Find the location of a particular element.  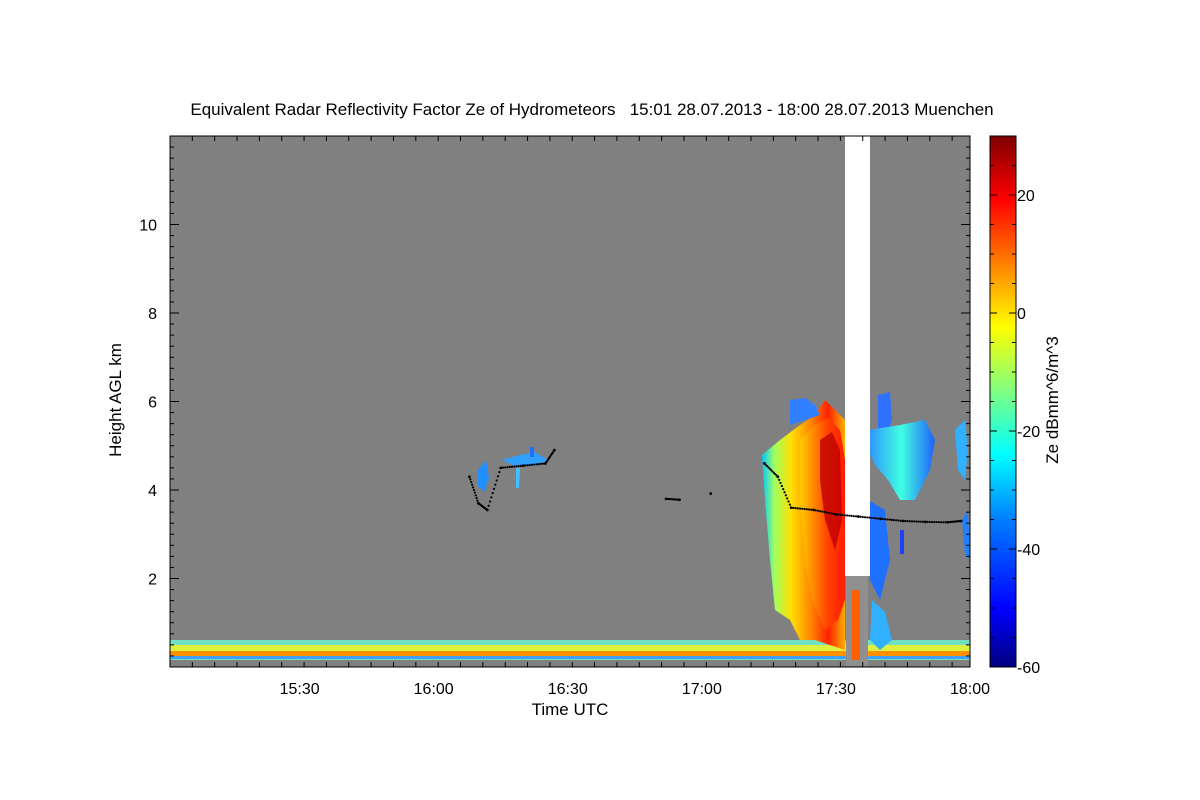

echo-patch-right is located at coordinates (901, 460).